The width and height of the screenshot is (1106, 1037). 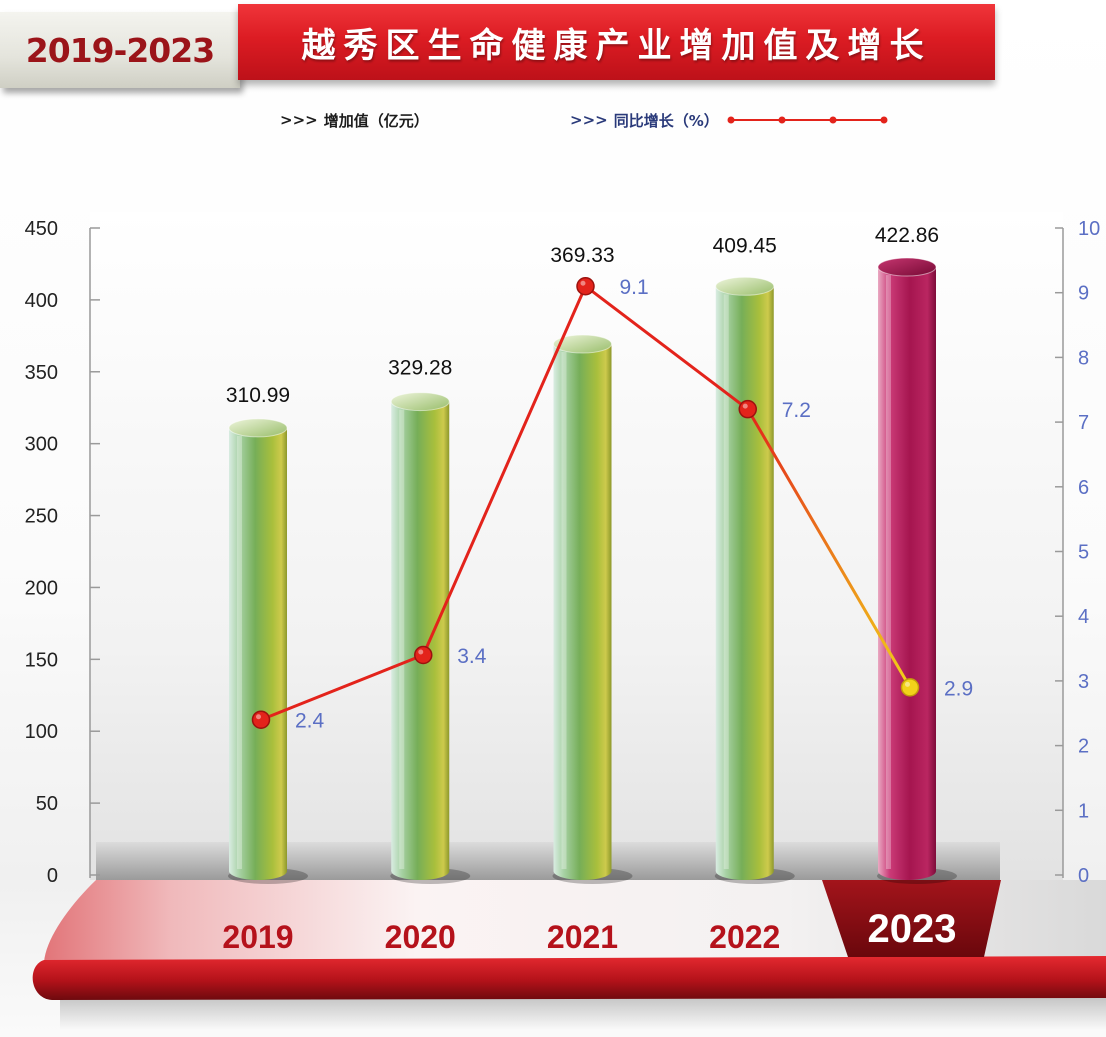 What do you see at coordinates (569, 978) in the screenshot?
I see `platform-front-strip` at bounding box center [569, 978].